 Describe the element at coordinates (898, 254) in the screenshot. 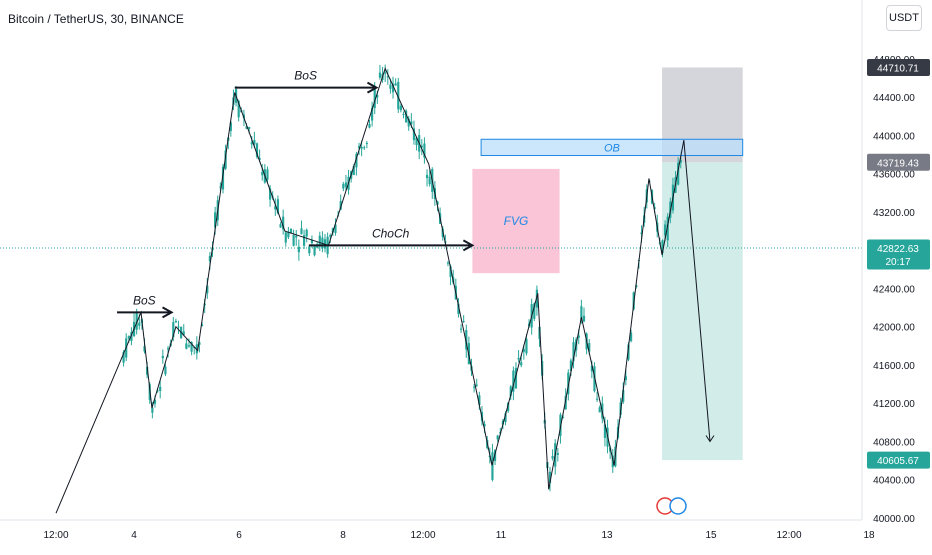

I see `current-price-label-bg` at that location.